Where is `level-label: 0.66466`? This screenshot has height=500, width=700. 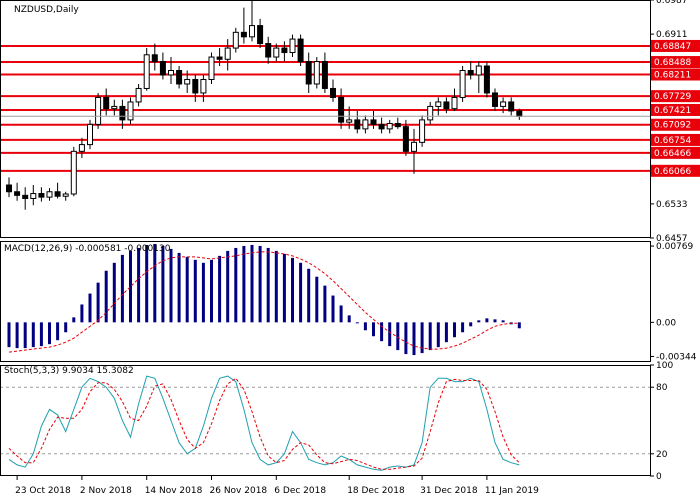 level-label: 0.66466 is located at coordinates (672, 154).